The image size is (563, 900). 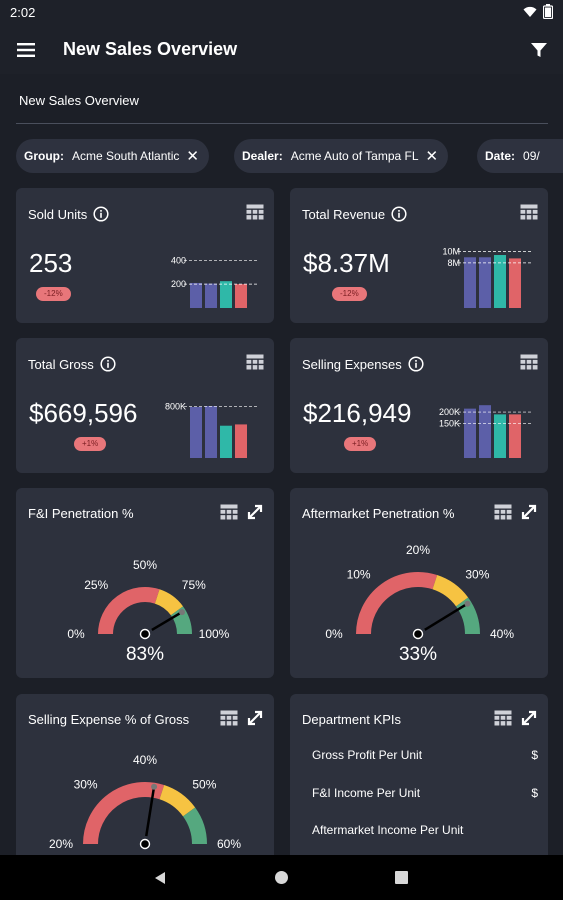 What do you see at coordinates (538, 11) in the screenshot?
I see `status-icons` at bounding box center [538, 11].